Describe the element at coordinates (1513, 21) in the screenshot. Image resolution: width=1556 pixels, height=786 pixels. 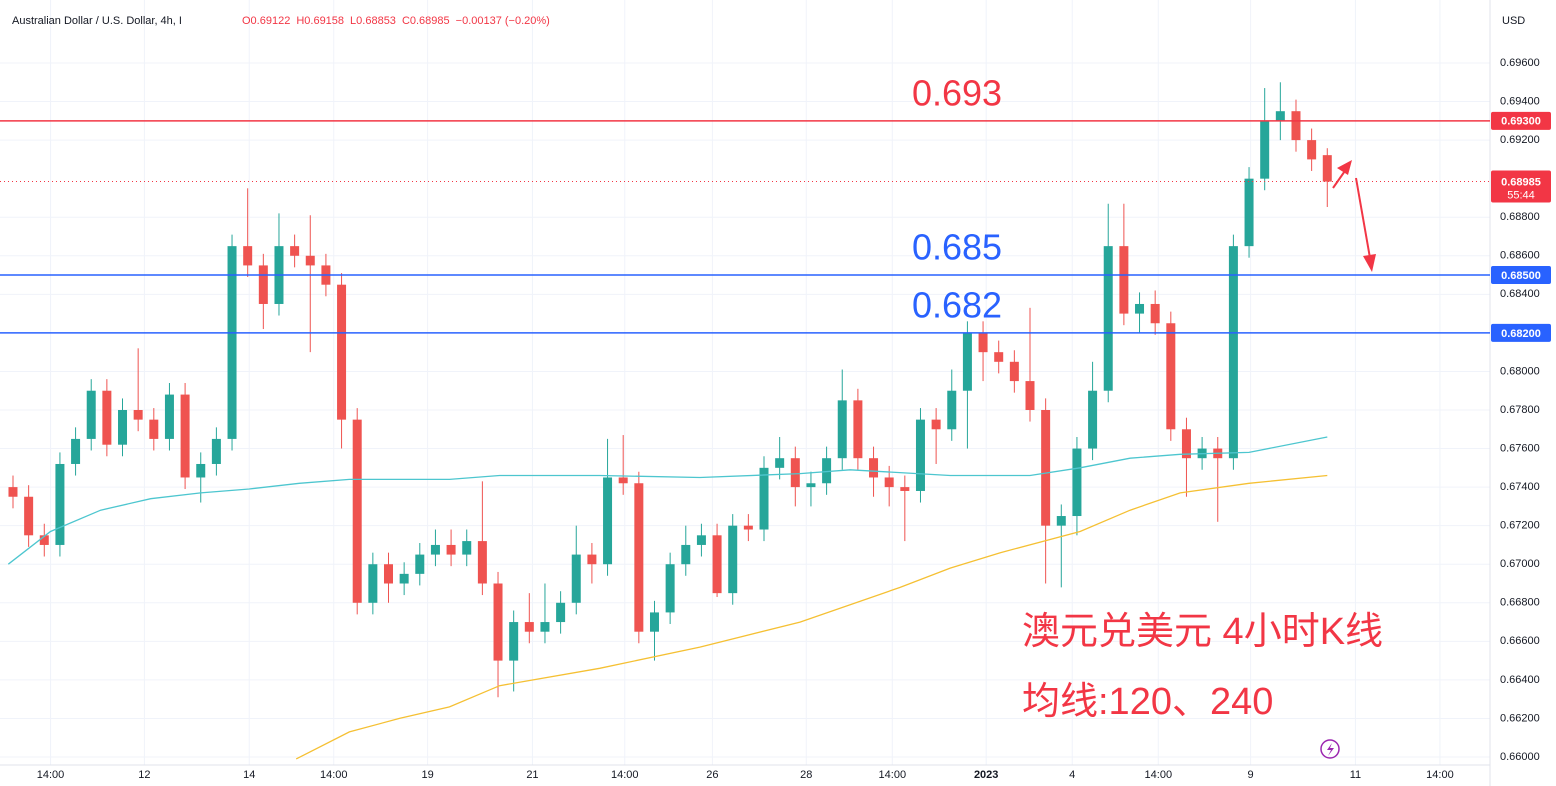
I see `currency: USD` at that location.